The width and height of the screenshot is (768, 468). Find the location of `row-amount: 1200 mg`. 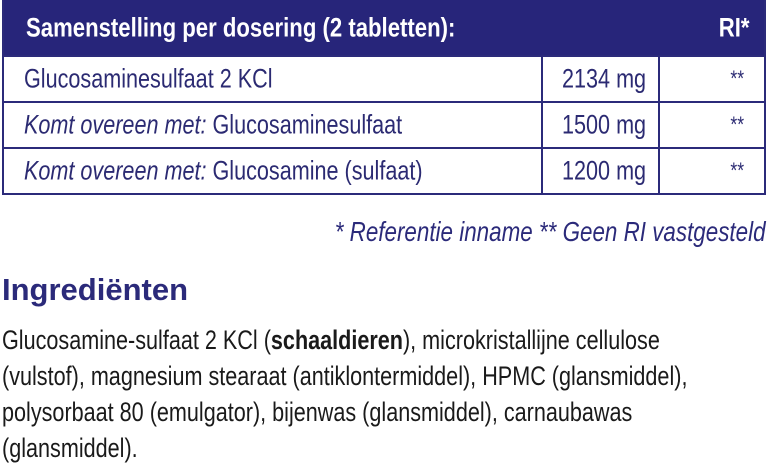

row-amount: 1200 mg is located at coordinates (603, 170).